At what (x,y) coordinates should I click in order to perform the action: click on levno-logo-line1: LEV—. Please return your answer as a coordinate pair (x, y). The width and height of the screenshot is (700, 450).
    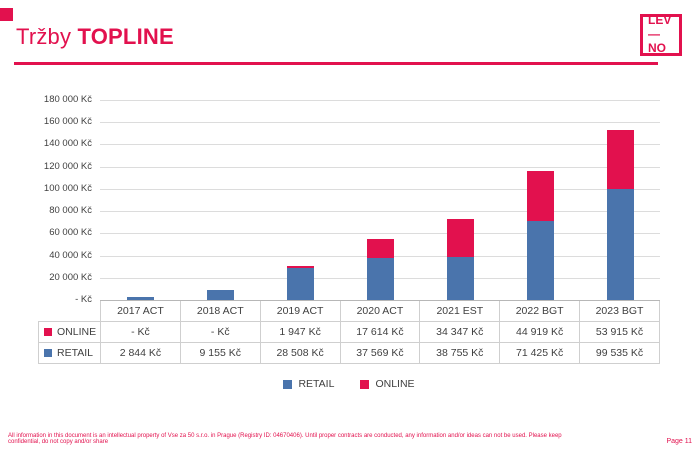
    Looking at the image, I should click on (660, 27).